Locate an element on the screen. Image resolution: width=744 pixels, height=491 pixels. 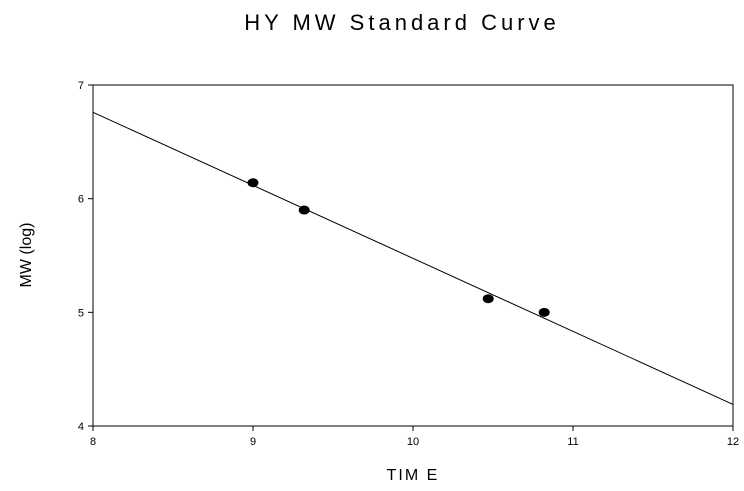
y-tick-label: 6 is located at coordinates (81, 200).